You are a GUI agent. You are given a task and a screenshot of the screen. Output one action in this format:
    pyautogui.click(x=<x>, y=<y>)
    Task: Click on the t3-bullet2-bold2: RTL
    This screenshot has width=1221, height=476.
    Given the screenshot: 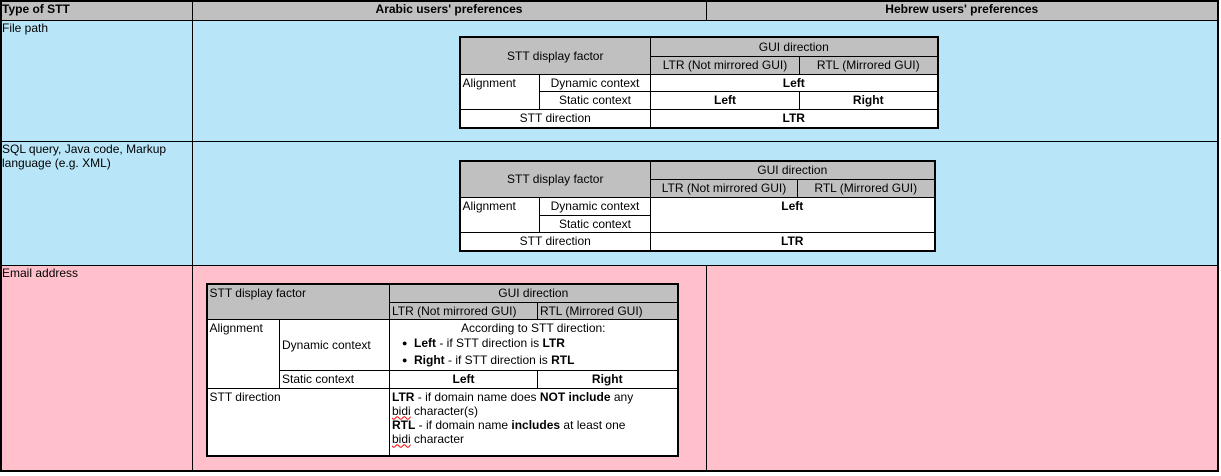 What is the action you would take?
    pyautogui.click(x=563, y=359)
    